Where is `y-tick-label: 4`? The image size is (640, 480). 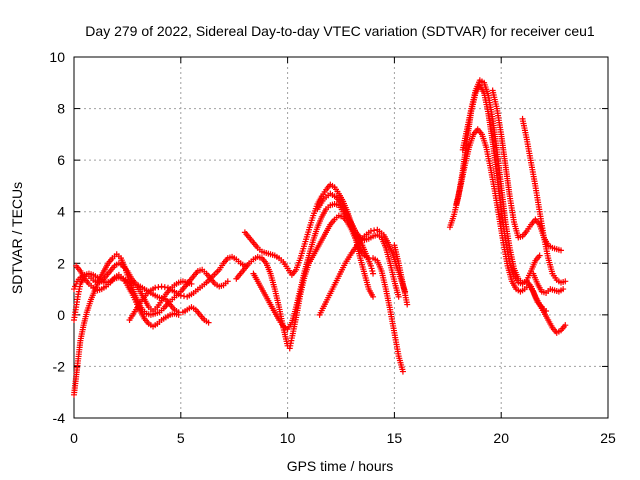 y-tick-label: 4 is located at coordinates (61, 212).